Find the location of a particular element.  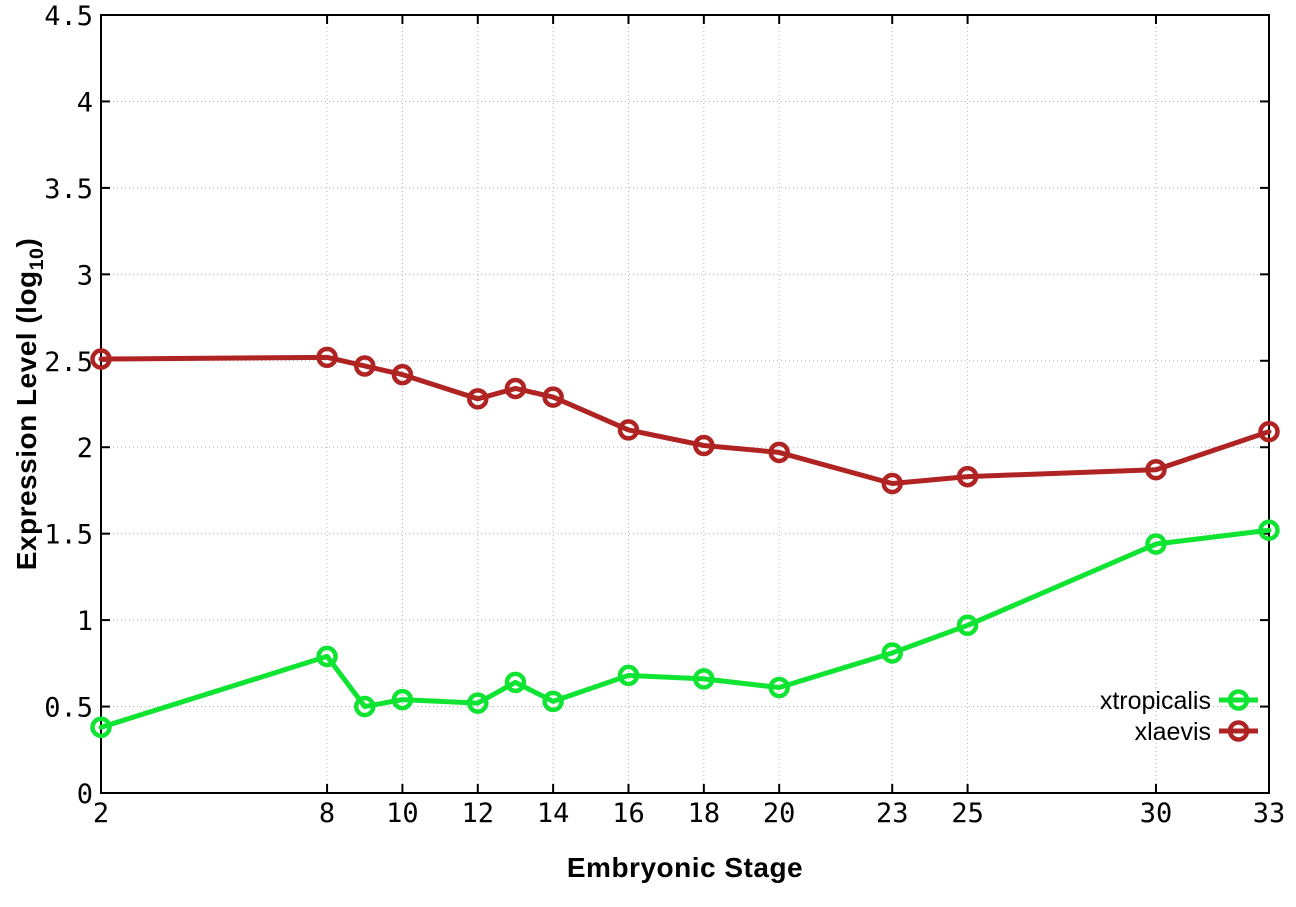

x-tick-label: 18 is located at coordinates (704, 813).